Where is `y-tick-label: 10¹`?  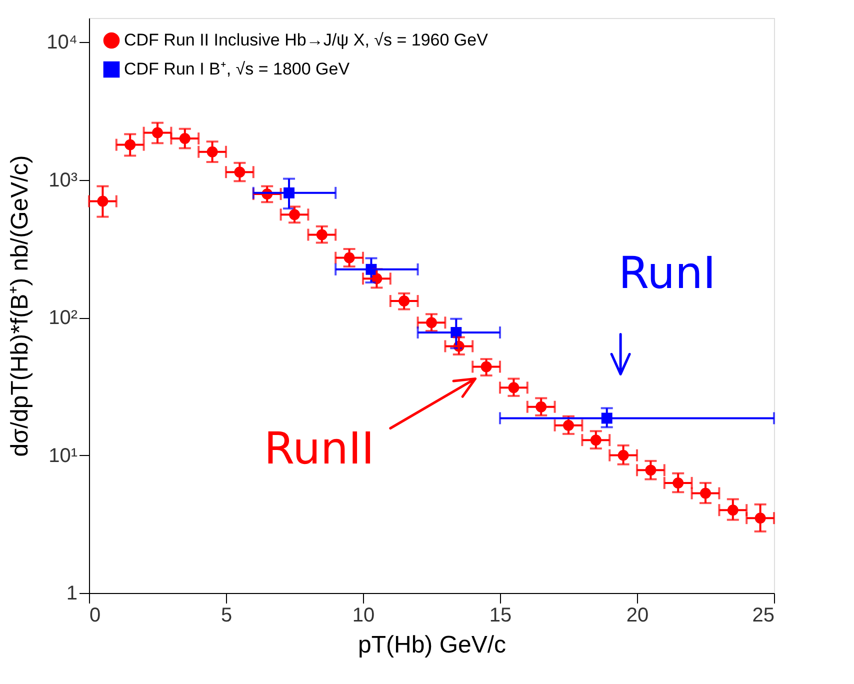 y-tick-label: 10¹ is located at coordinates (63, 455).